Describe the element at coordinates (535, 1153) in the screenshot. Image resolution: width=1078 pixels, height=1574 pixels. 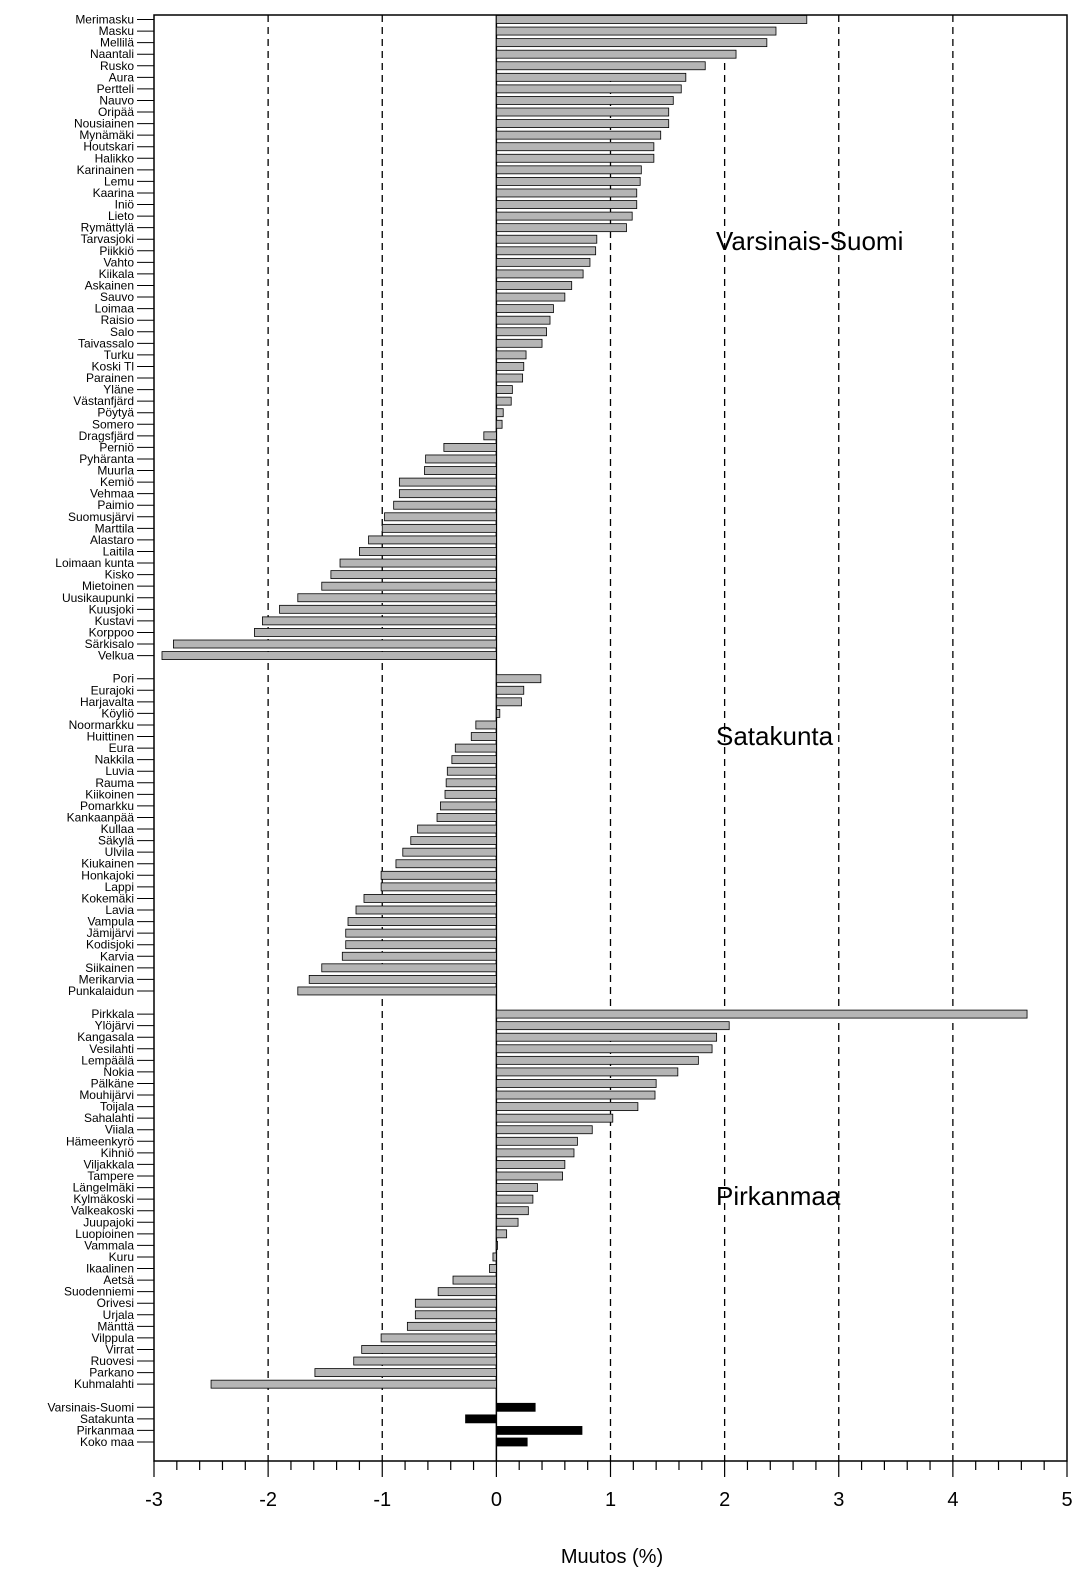
I see `bar-kihnio` at that location.